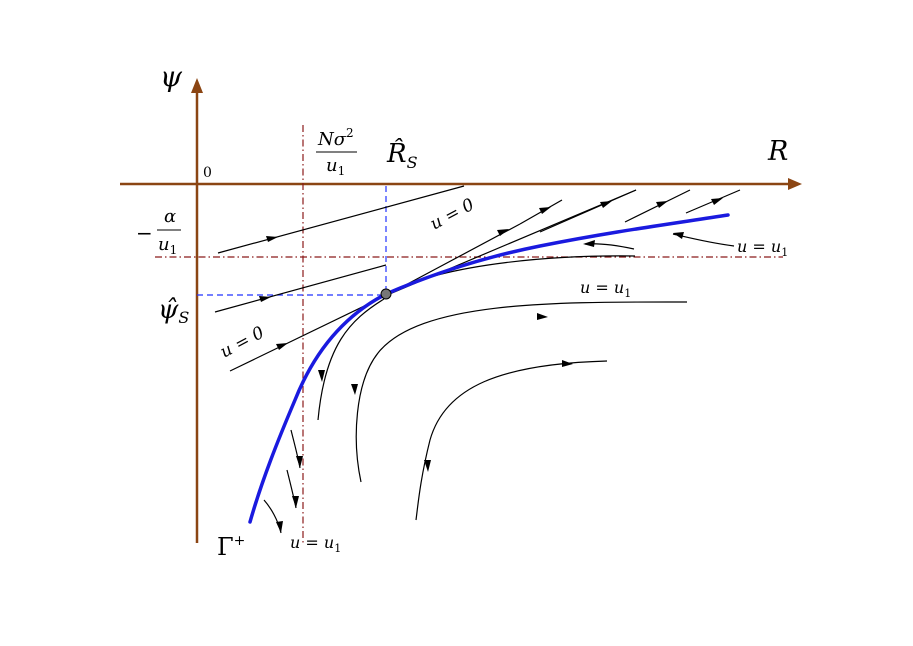 Image resolution: width=913 pixels, height=646 pixels. I want to click on origin-label: 0, so click(207, 173).